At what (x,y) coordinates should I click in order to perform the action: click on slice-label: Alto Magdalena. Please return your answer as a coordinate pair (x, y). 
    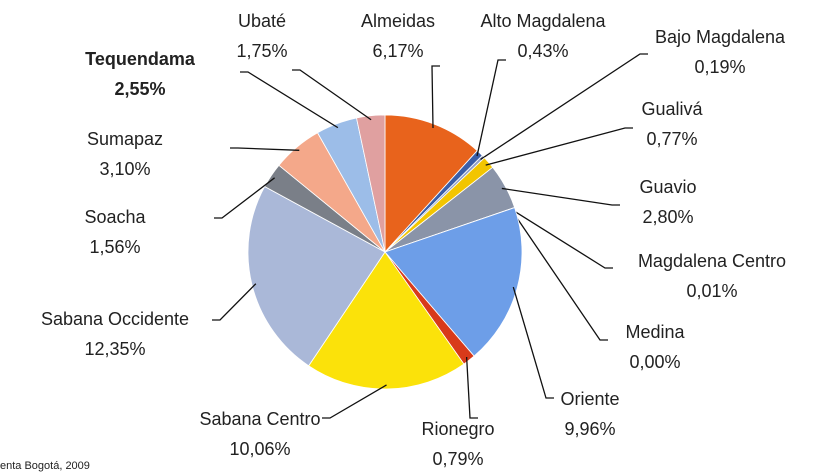
    Looking at the image, I should click on (543, 21).